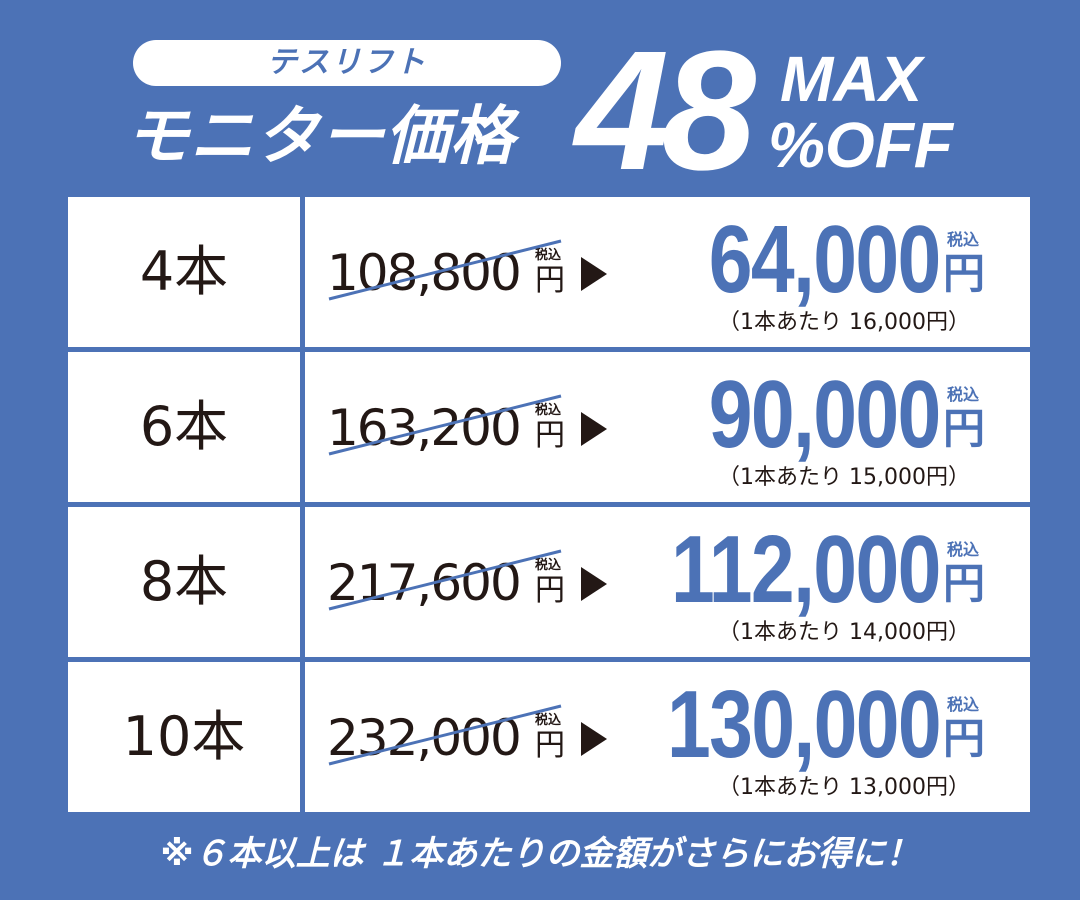 The width and height of the screenshot is (1080, 900). I want to click on discount-number: 48, so click(665, 111).